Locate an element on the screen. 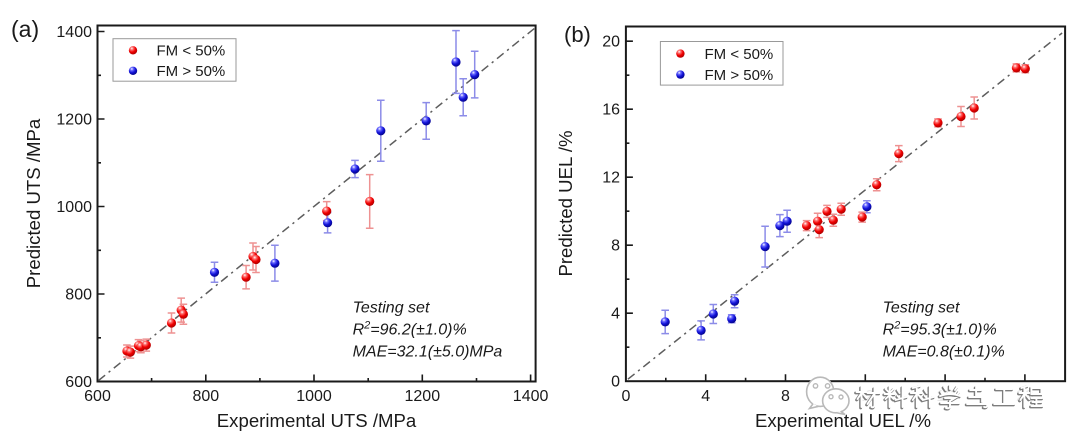 This screenshot has height=446, width=1080. svg-text: Experimental UTS /MPa is located at coordinates (317, 420).